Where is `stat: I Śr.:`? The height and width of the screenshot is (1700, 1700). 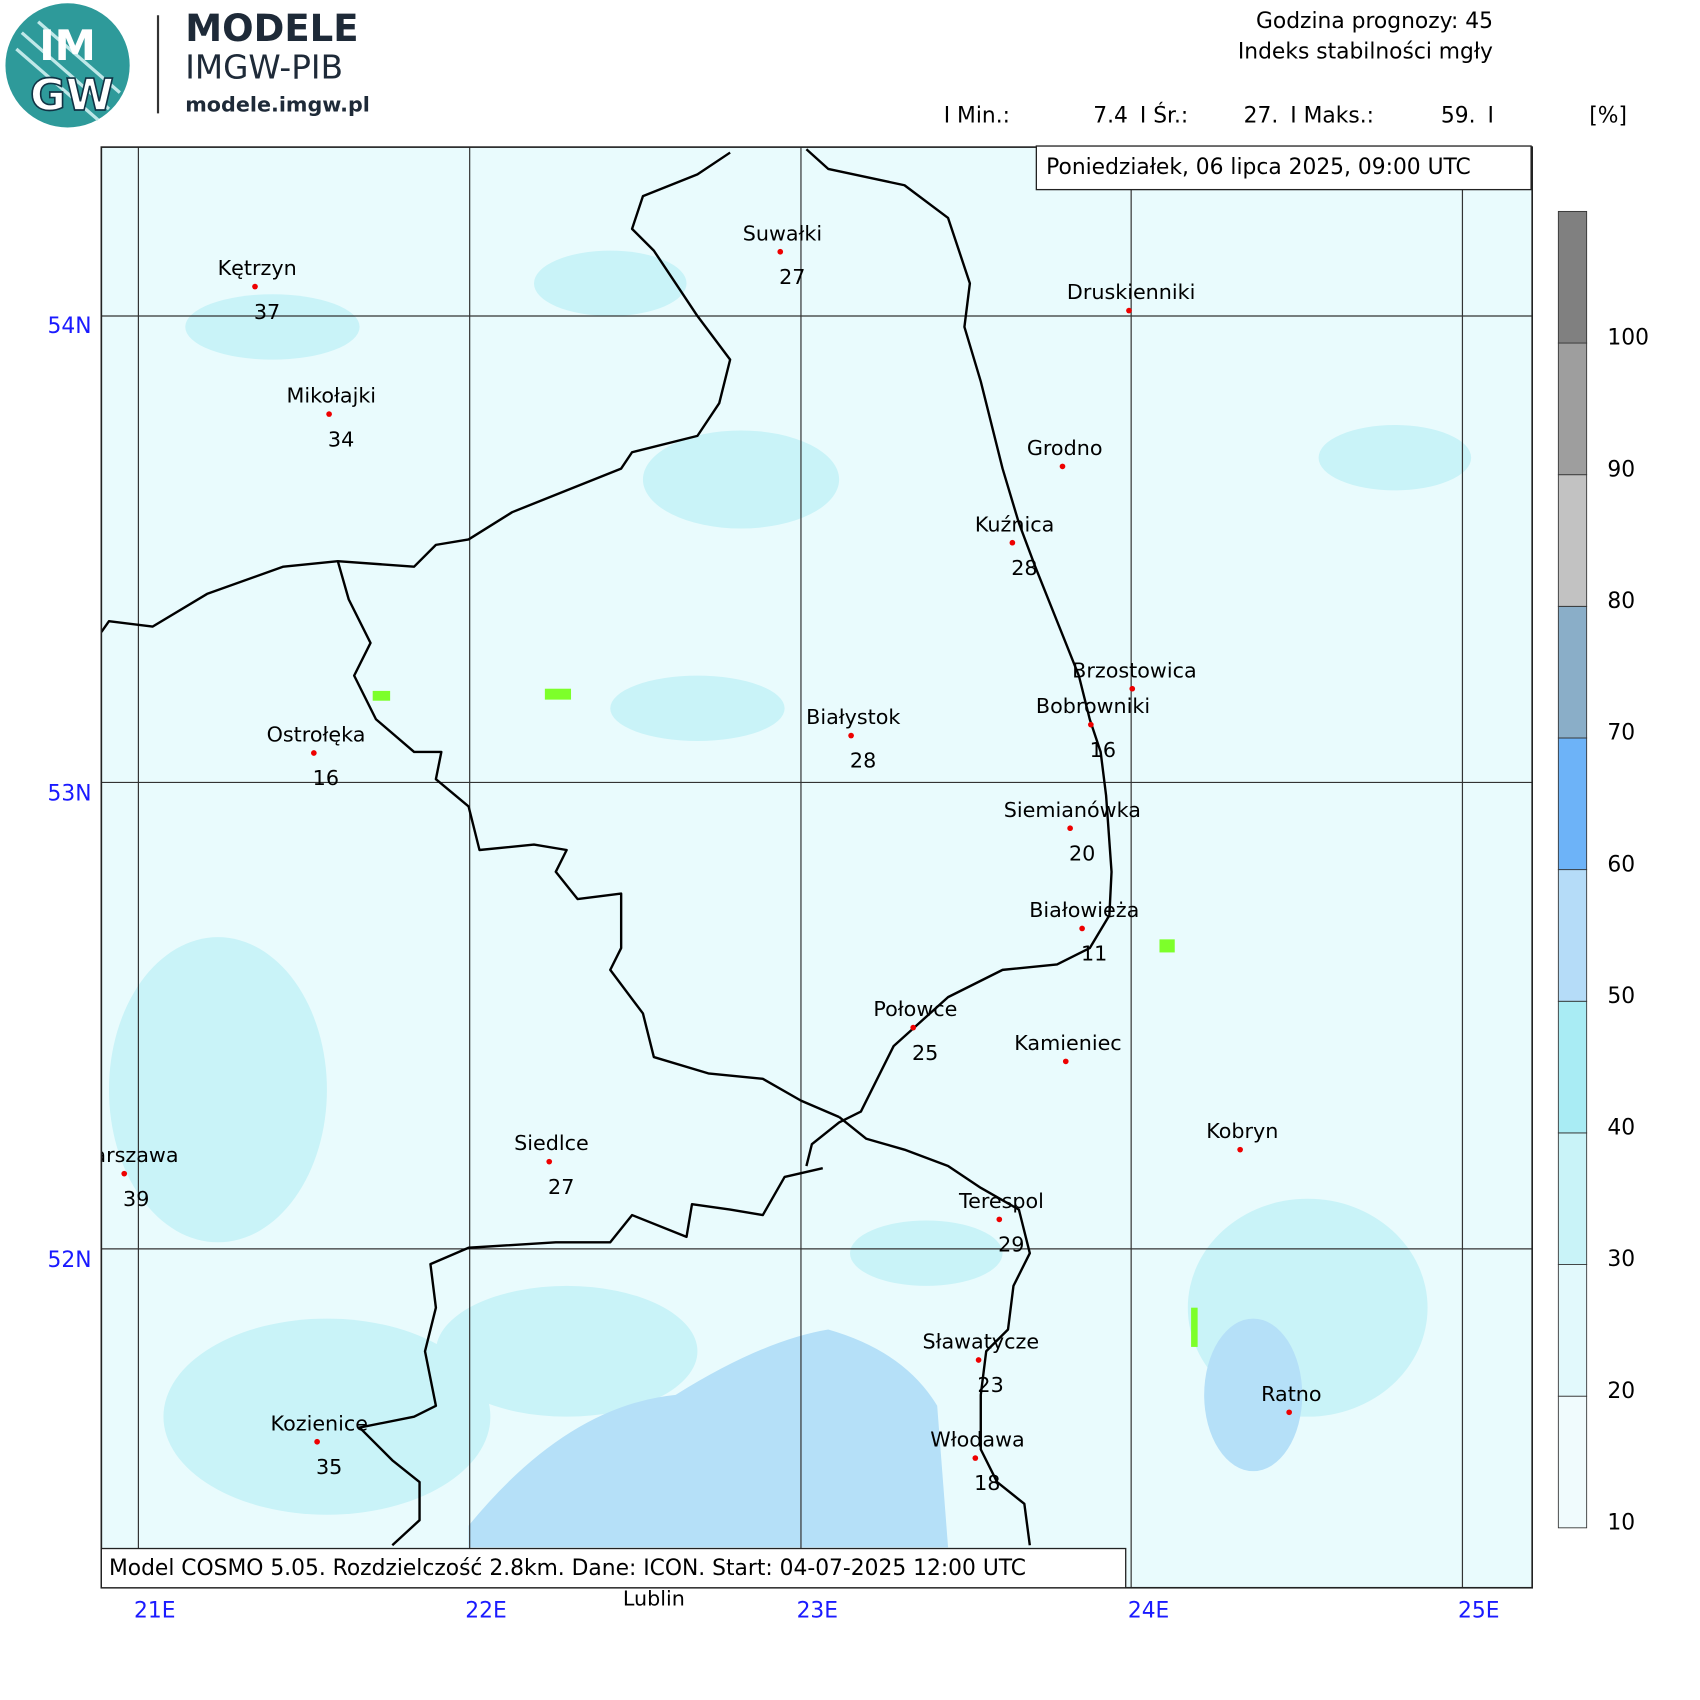
stat: I Śr.: is located at coordinates (1164, 116).